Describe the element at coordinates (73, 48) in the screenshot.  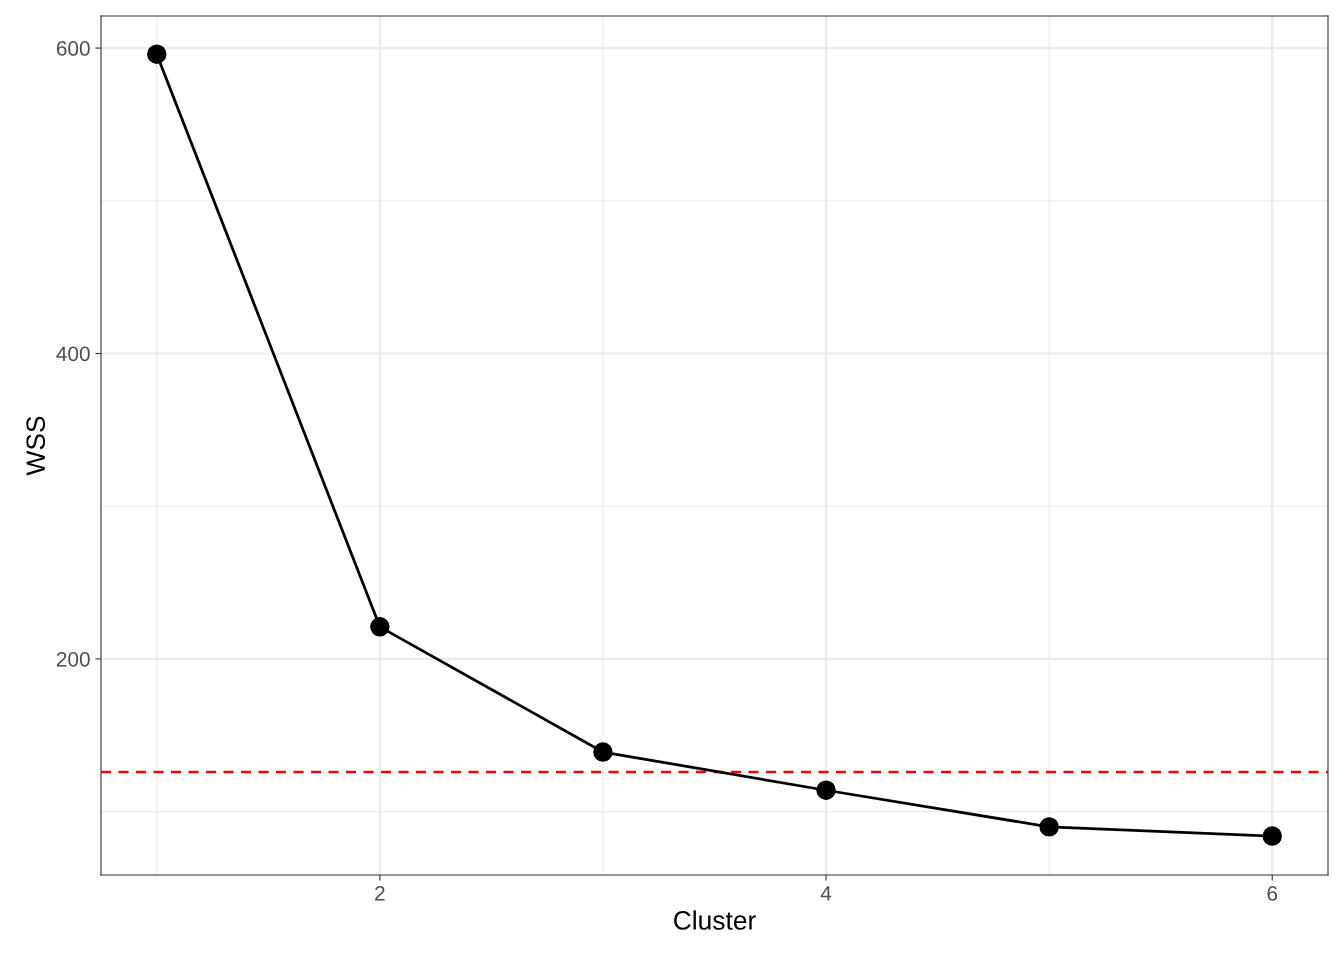
I see `y-tick-label: 600` at that location.